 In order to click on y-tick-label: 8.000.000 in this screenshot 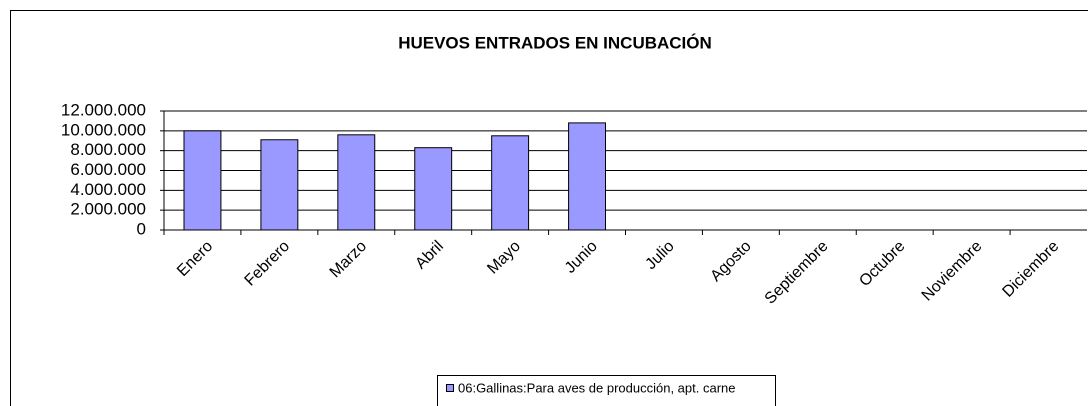, I will do `click(108, 149)`.